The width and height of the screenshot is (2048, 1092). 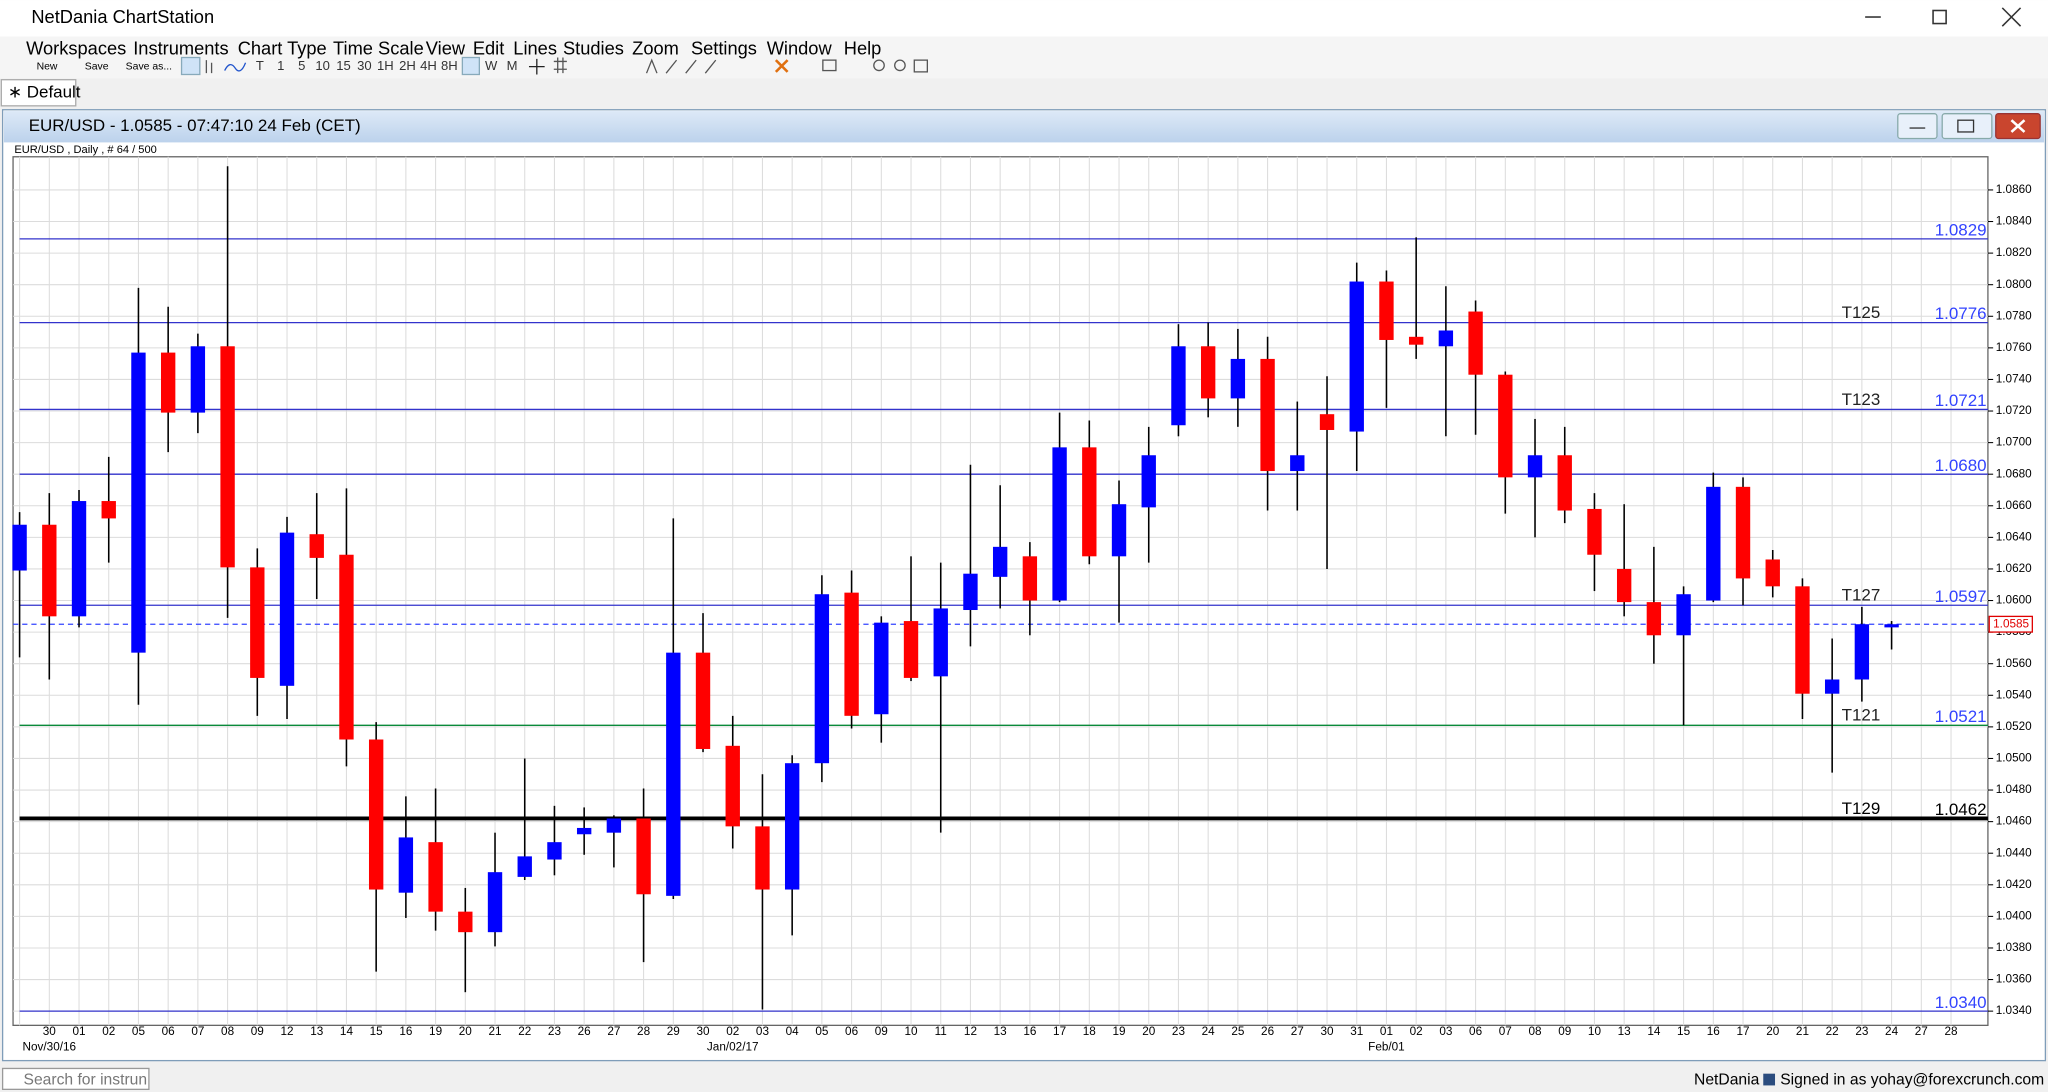 I want to click on search-input, so click(x=75, y=1078).